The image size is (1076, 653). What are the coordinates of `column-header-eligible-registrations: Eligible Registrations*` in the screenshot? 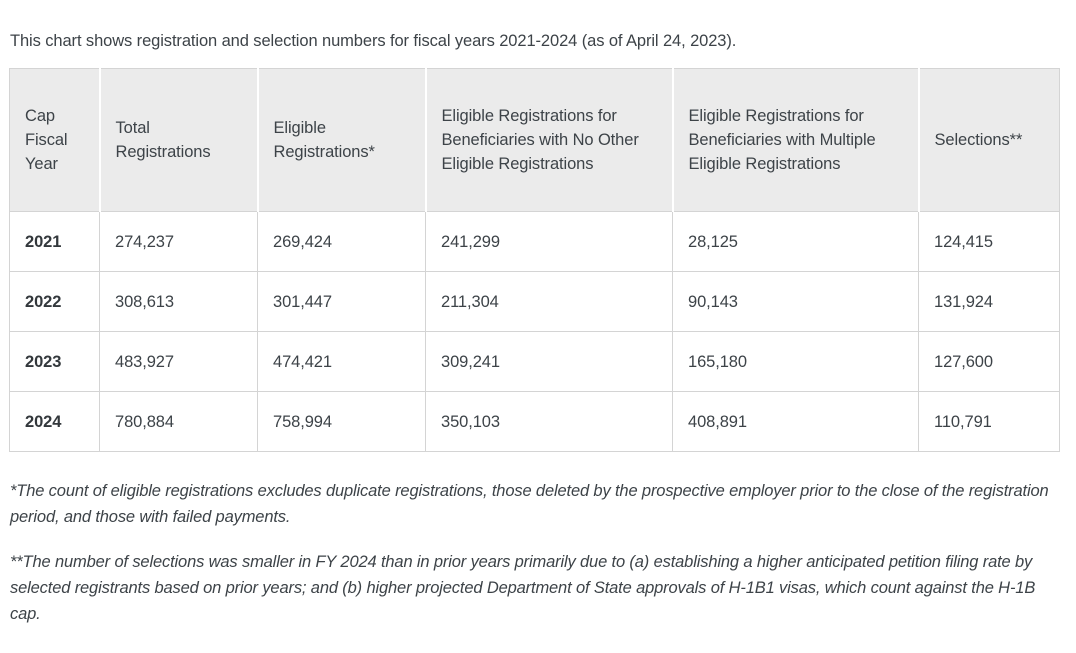 It's located at (342, 140).